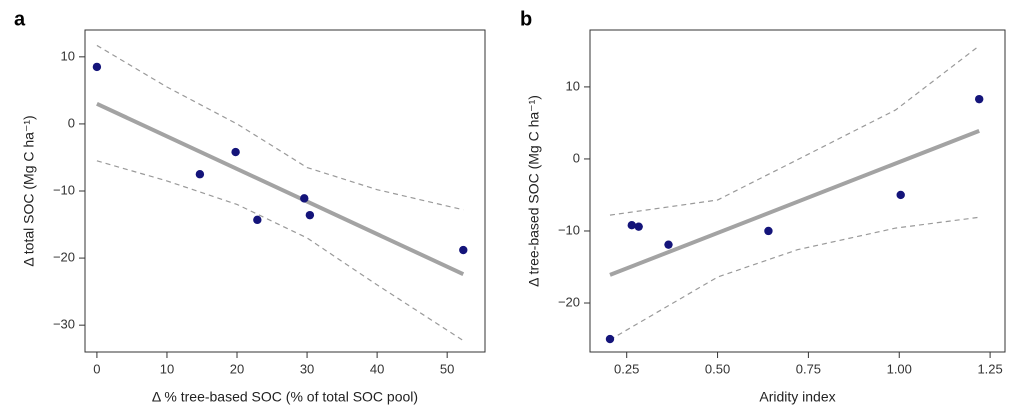  Describe the element at coordinates (237, 368) in the screenshot. I see `x-tick-label: 20` at that location.